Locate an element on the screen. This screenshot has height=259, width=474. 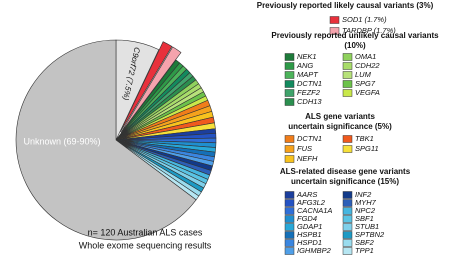
legend-label: MAPT is located at coordinates (308, 74).